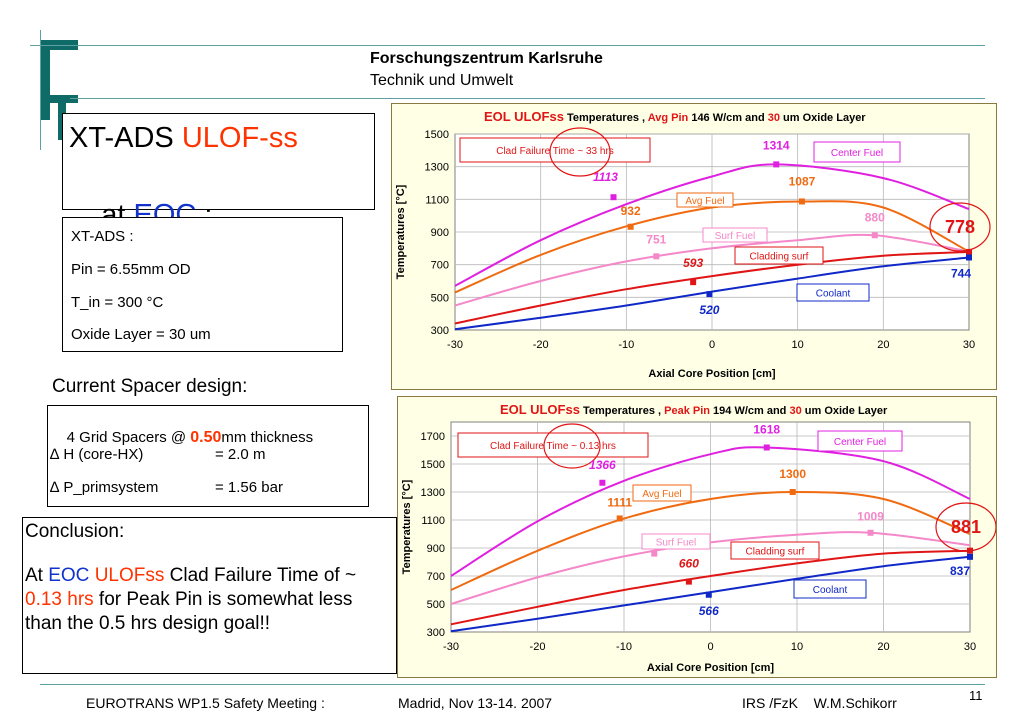 The width and height of the screenshot is (1024, 724). Describe the element at coordinates (538, 647) in the screenshot. I see `x-tick-label: -20` at that location.